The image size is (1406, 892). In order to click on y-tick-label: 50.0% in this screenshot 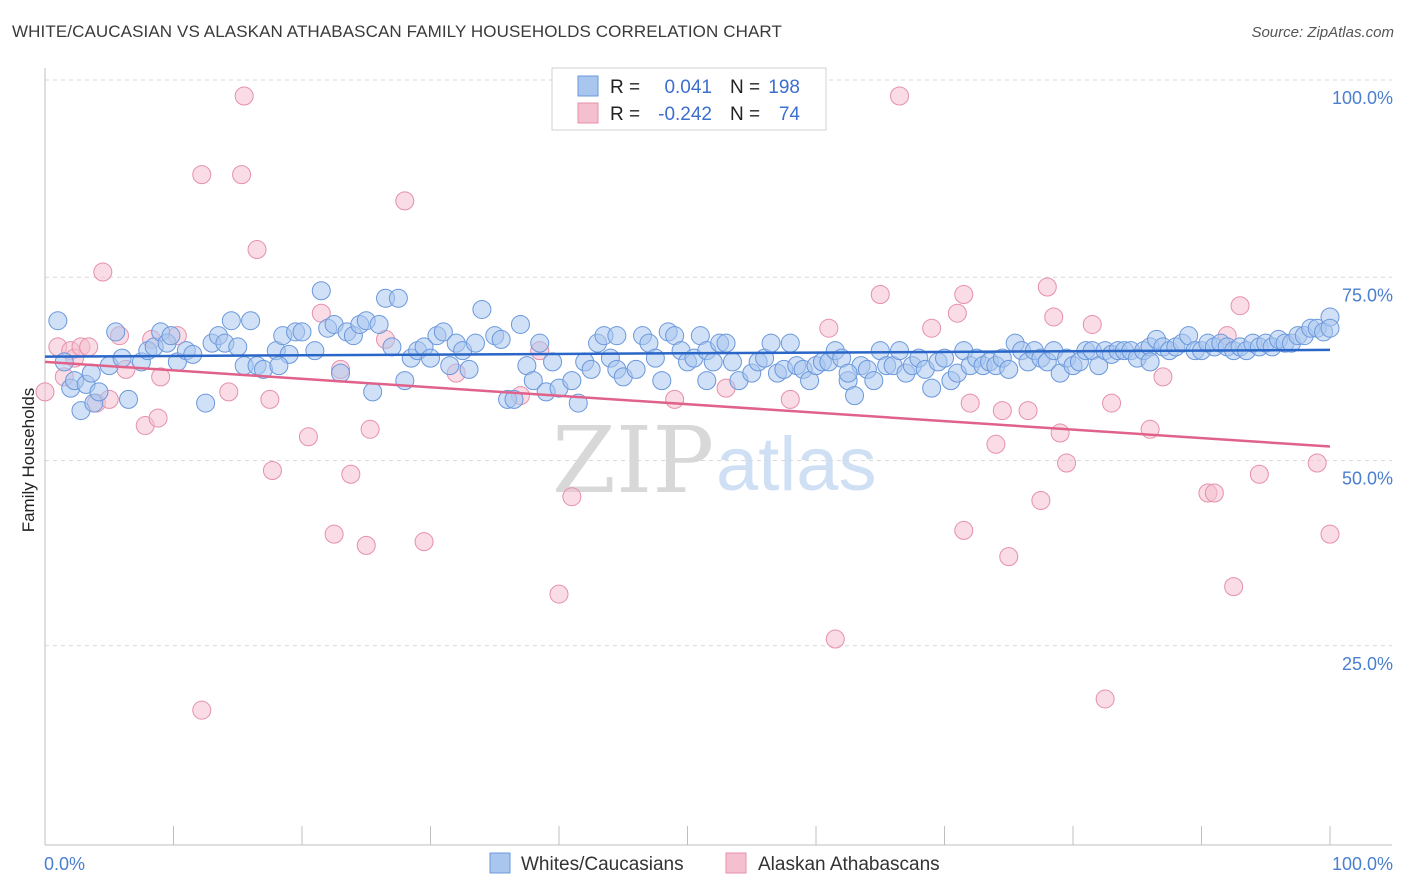, I will do `click(1367, 479)`.